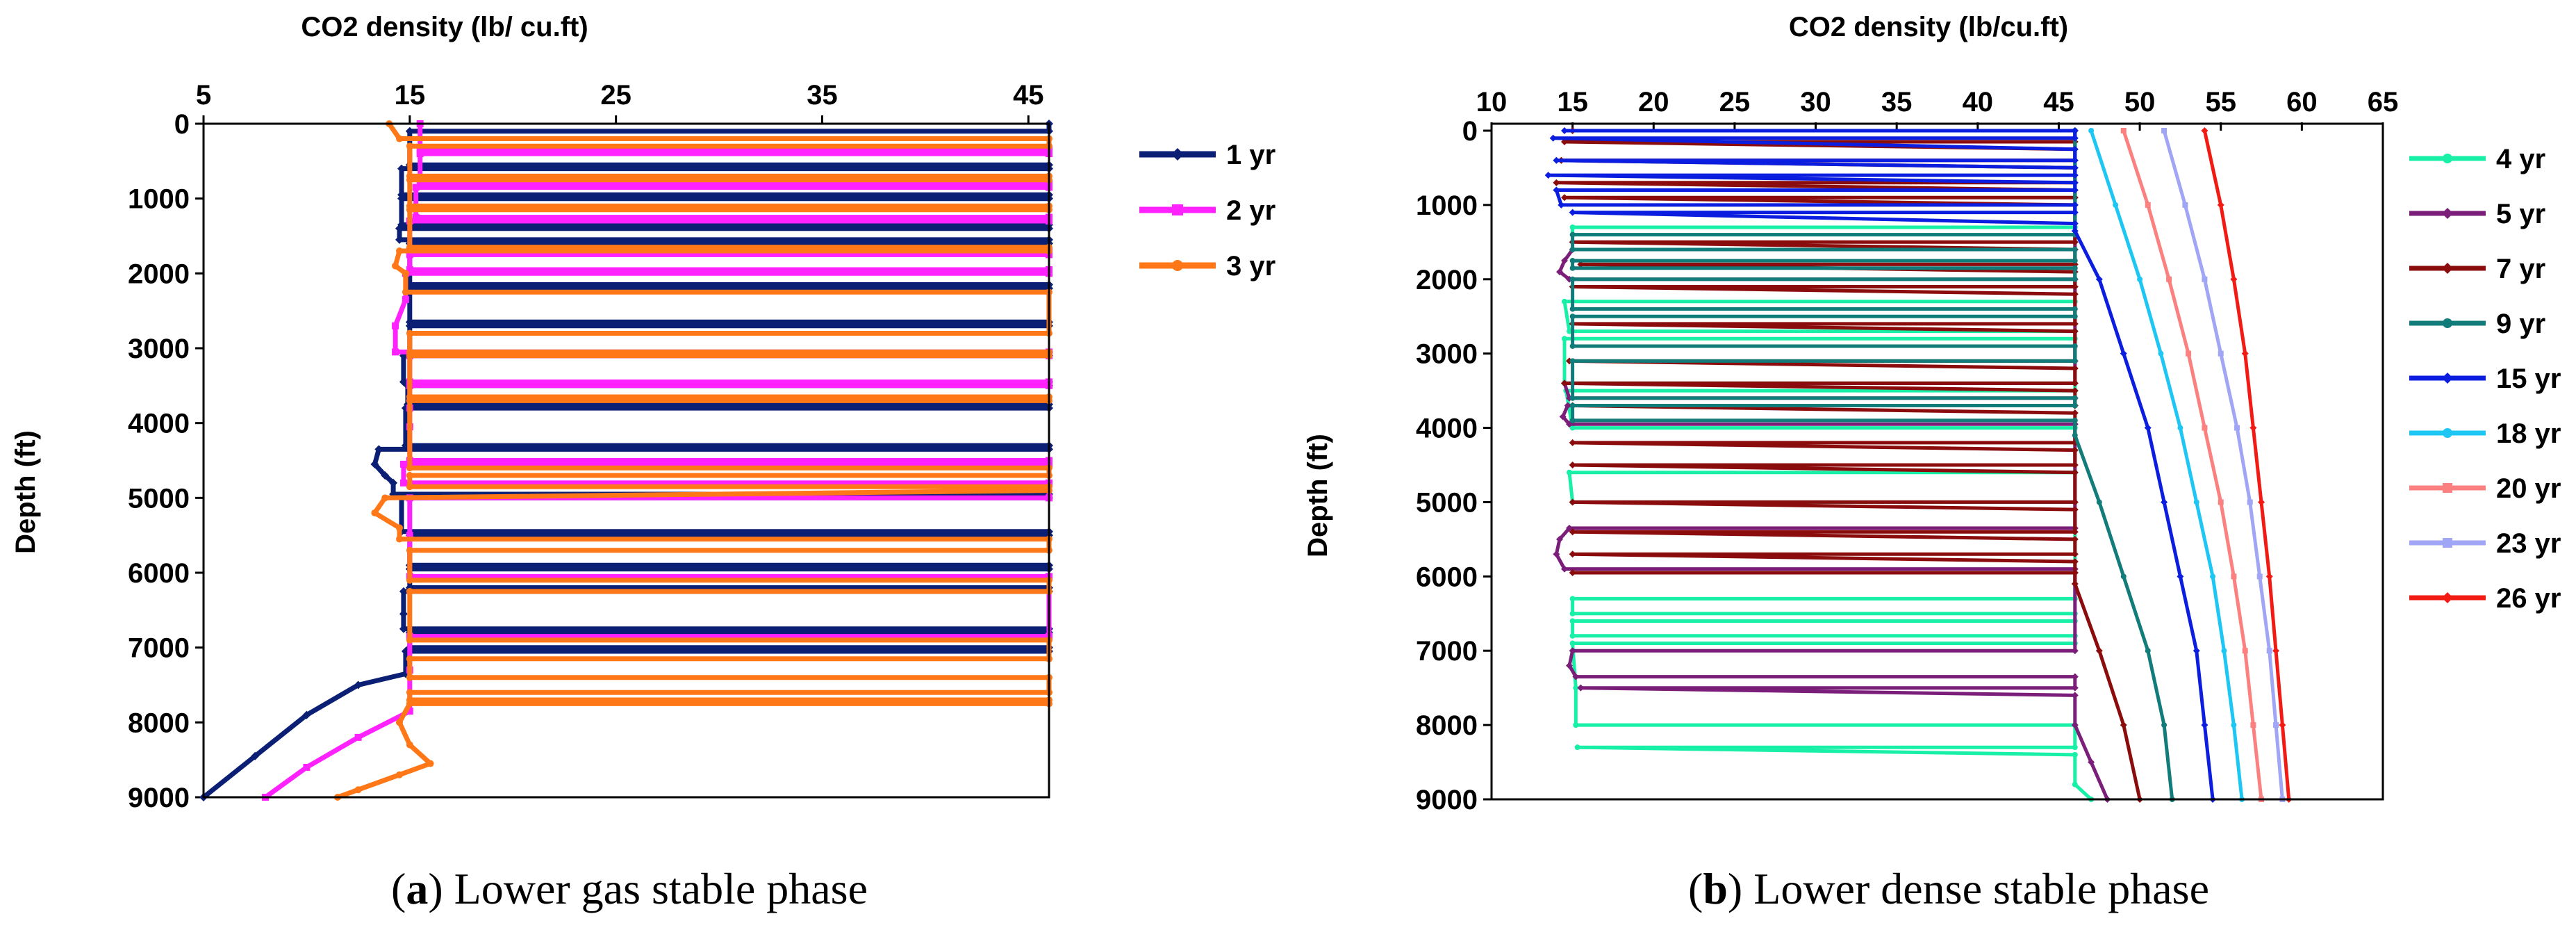 Image resolution: width=2576 pixels, height=930 pixels. Describe the element at coordinates (1654, 102) in the screenshot. I see `x-tick-label: 20` at that location.